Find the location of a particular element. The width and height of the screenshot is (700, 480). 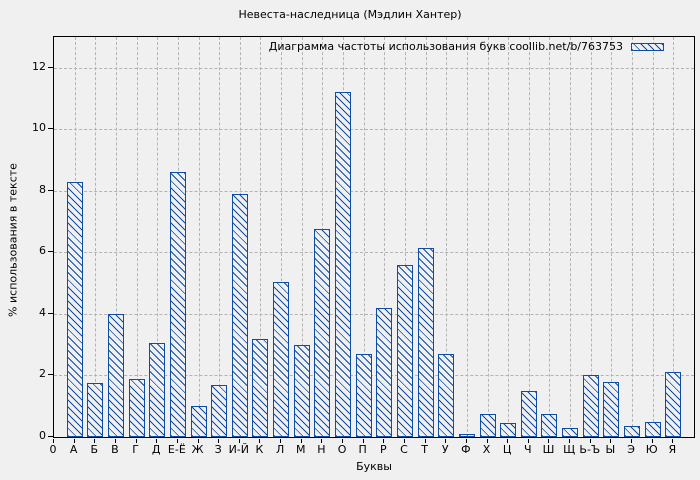

x-tick-label: Ф is located at coordinates (466, 449).